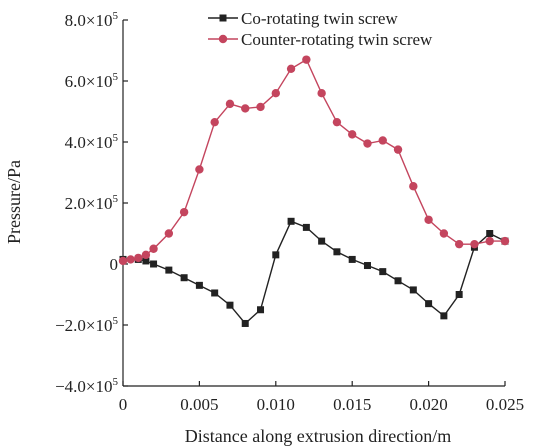 Image resolution: width=547 pixels, height=446 pixels. Describe the element at coordinates (352, 404) in the screenshot. I see `x-tick-label: 0.015` at that location.